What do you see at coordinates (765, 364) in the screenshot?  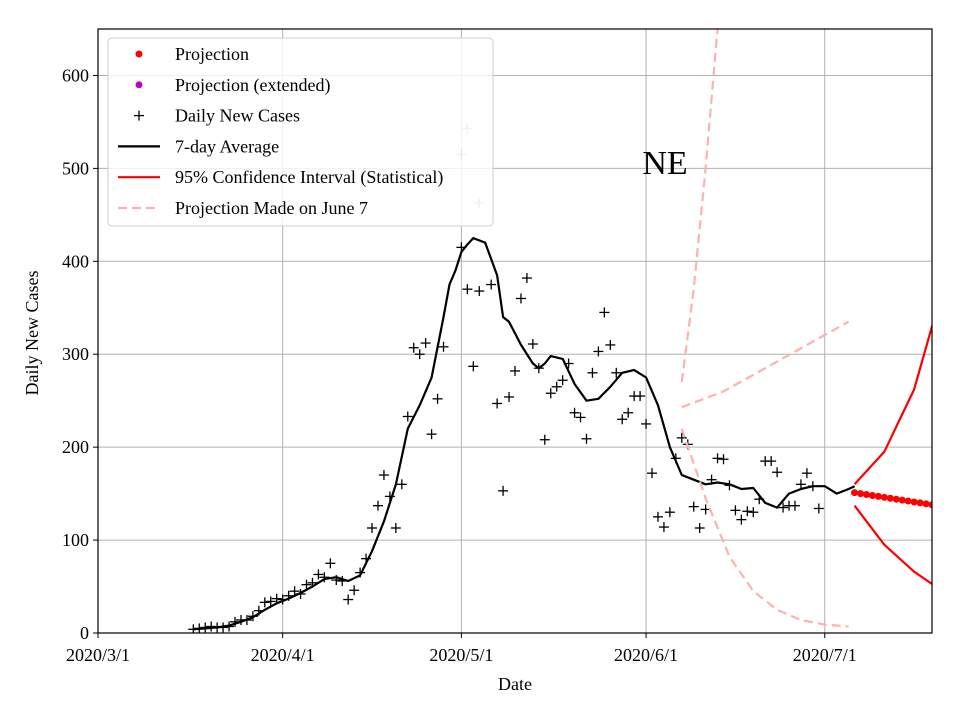 I see `line-june-7-projection-middle` at bounding box center [765, 364].